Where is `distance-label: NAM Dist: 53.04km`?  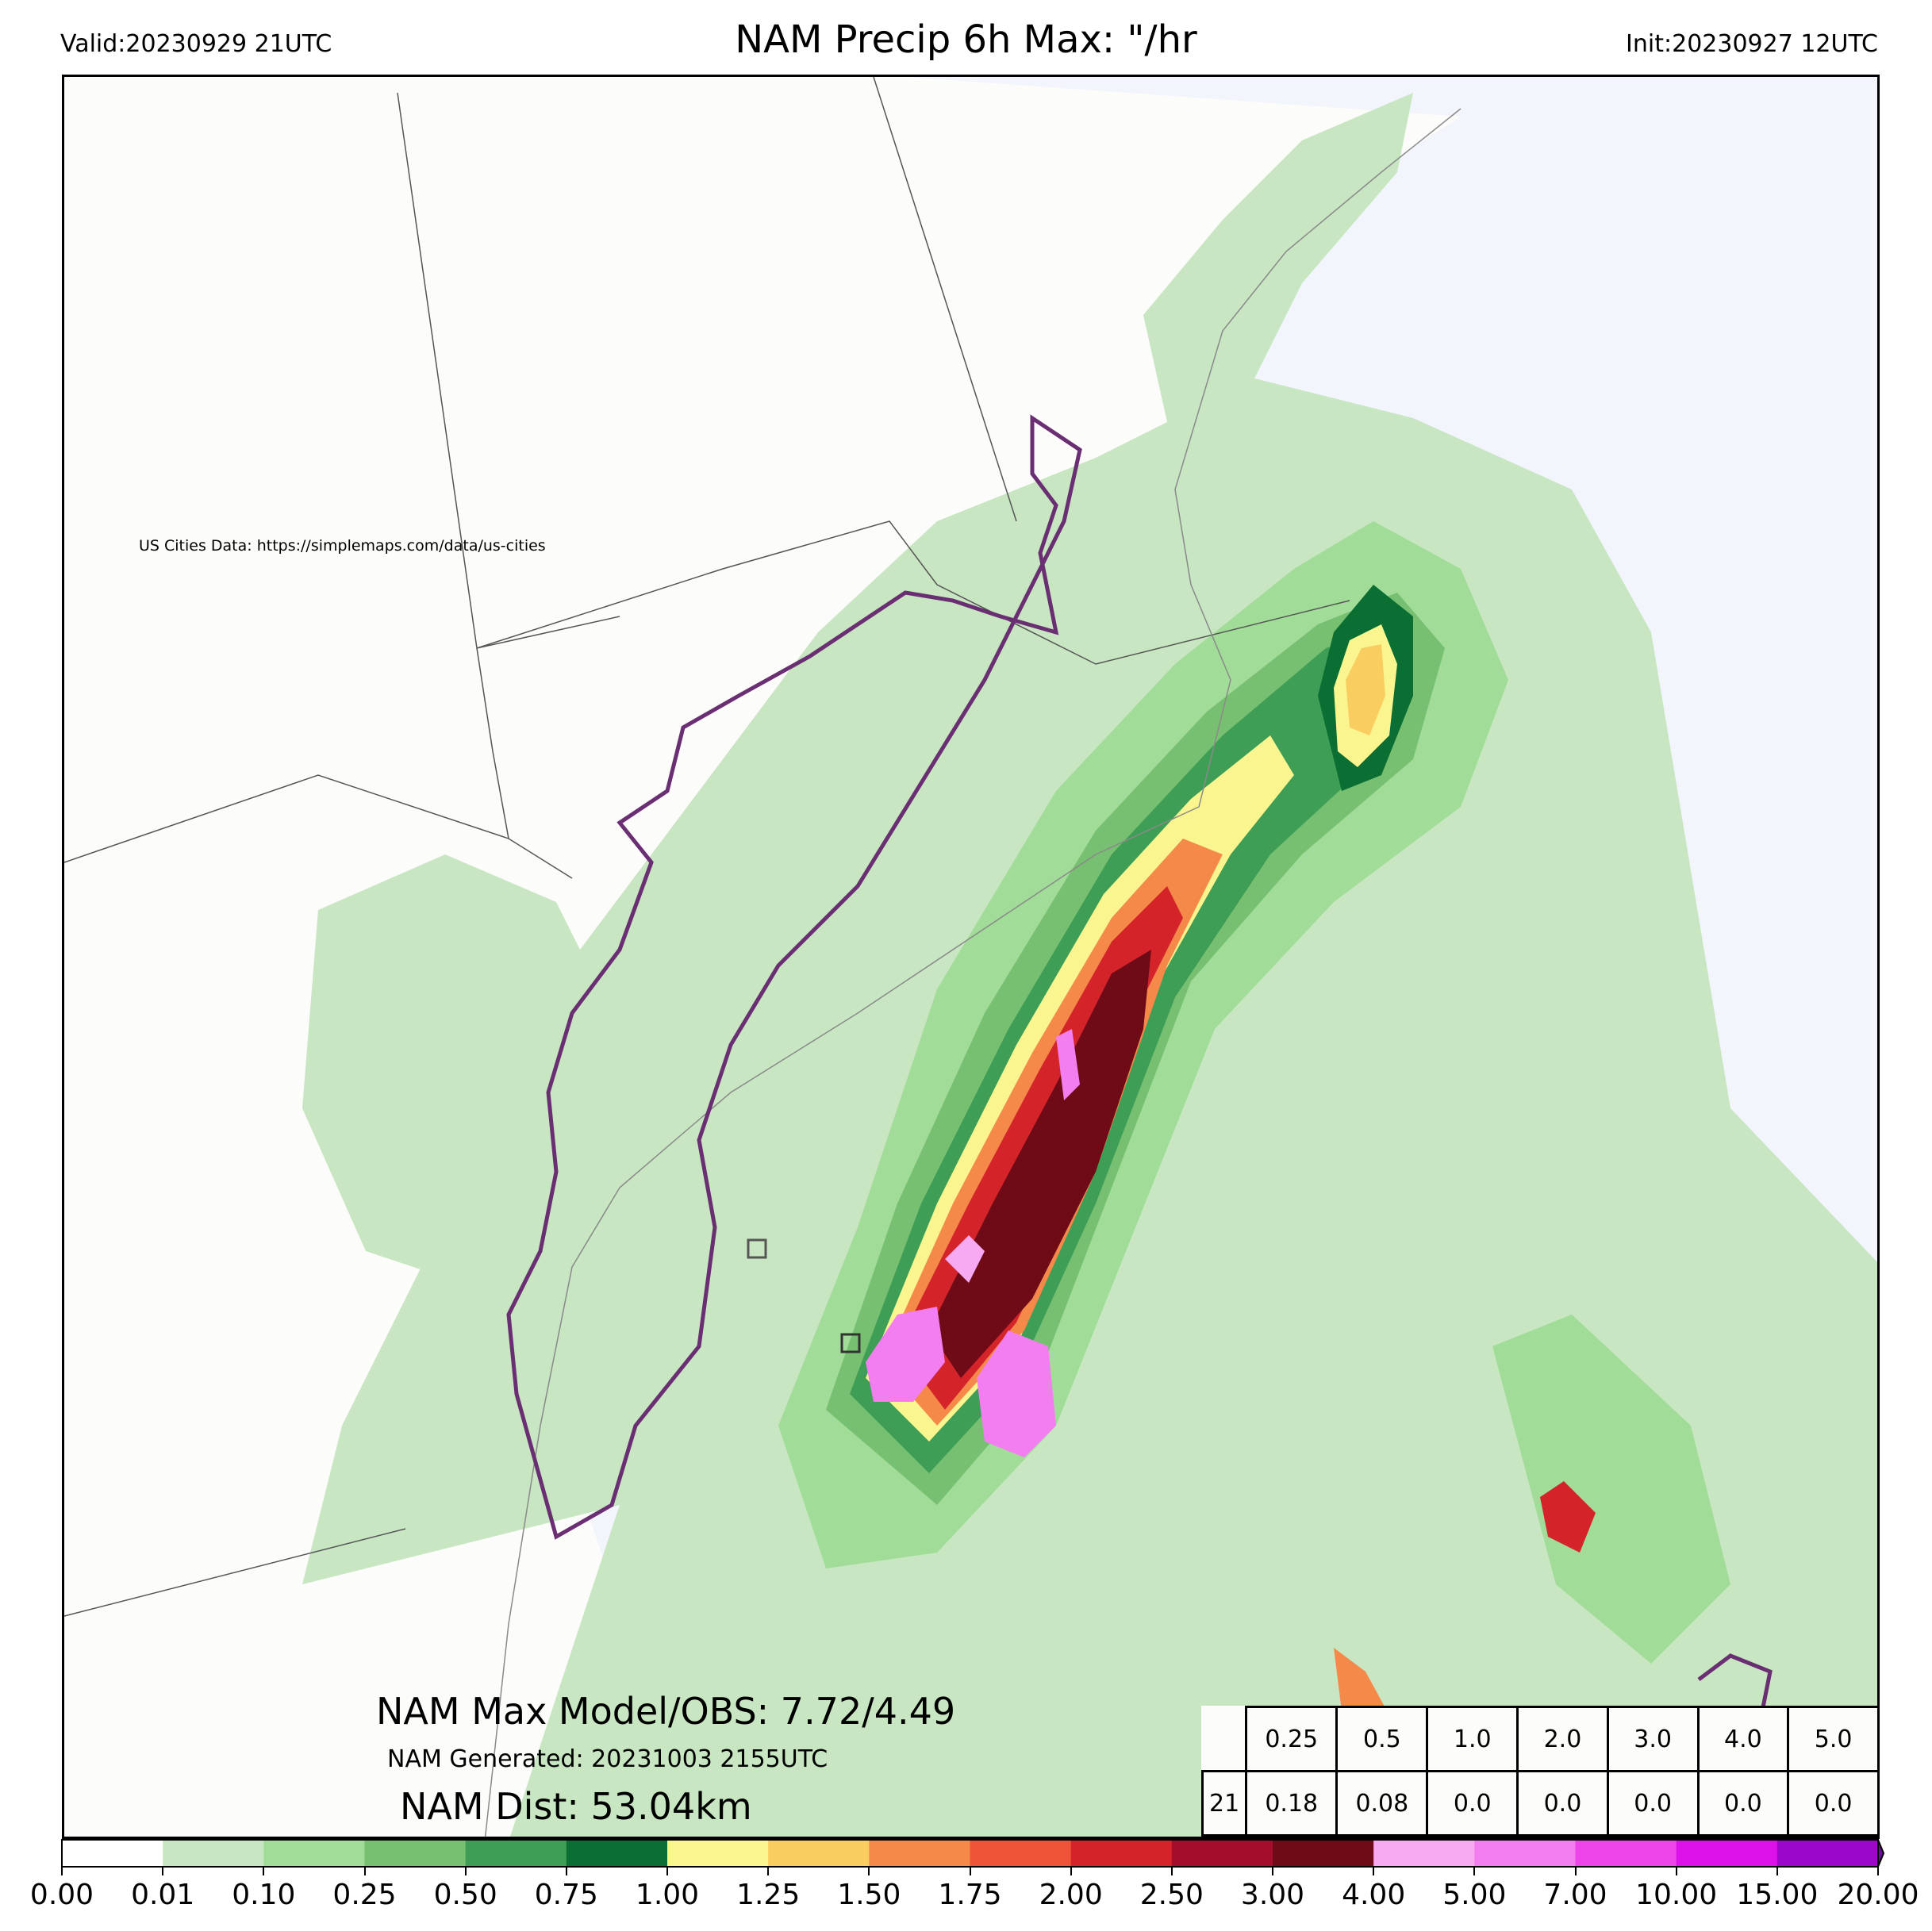
distance-label: NAM Dist: 53.04km is located at coordinates (576, 1806).